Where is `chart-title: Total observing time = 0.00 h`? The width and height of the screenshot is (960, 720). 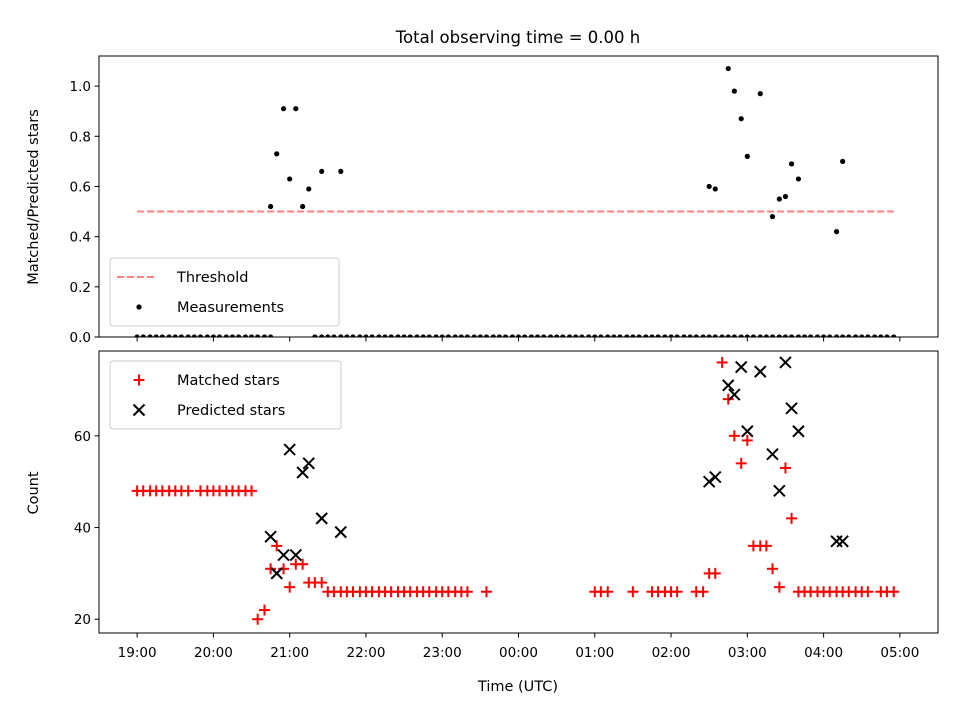 chart-title: Total observing time = 0.00 h is located at coordinates (517, 37).